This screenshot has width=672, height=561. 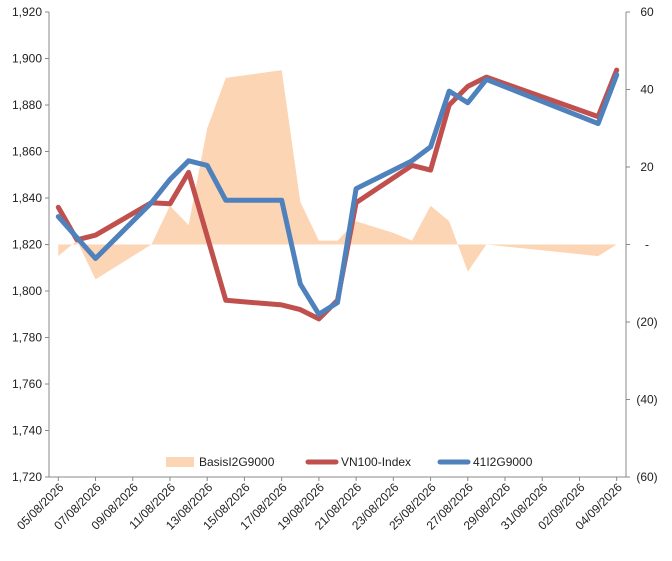 What do you see at coordinates (237, 462) in the screenshot?
I see `legend-label: BasisI2G9000` at bounding box center [237, 462].